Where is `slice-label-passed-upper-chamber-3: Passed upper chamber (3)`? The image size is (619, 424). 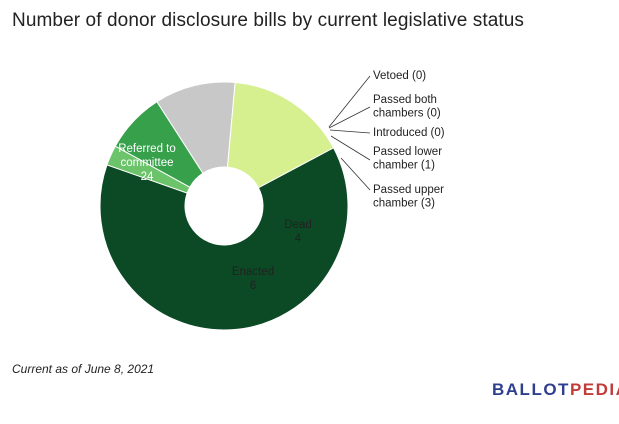 slice-label-passed-upper-chamber-3: Passed upper chamber (3) is located at coordinates (408, 197).